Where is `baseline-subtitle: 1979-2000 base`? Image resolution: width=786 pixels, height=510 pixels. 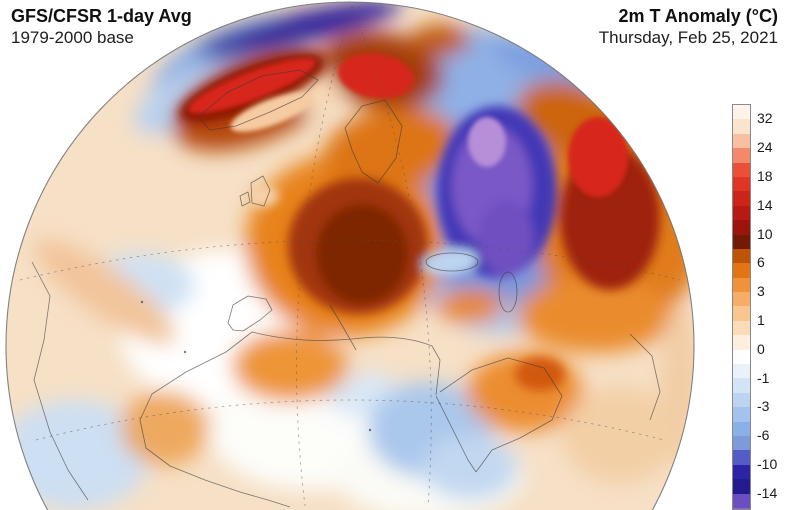
baseline-subtitle: 1979-2000 base is located at coordinates (72, 37).